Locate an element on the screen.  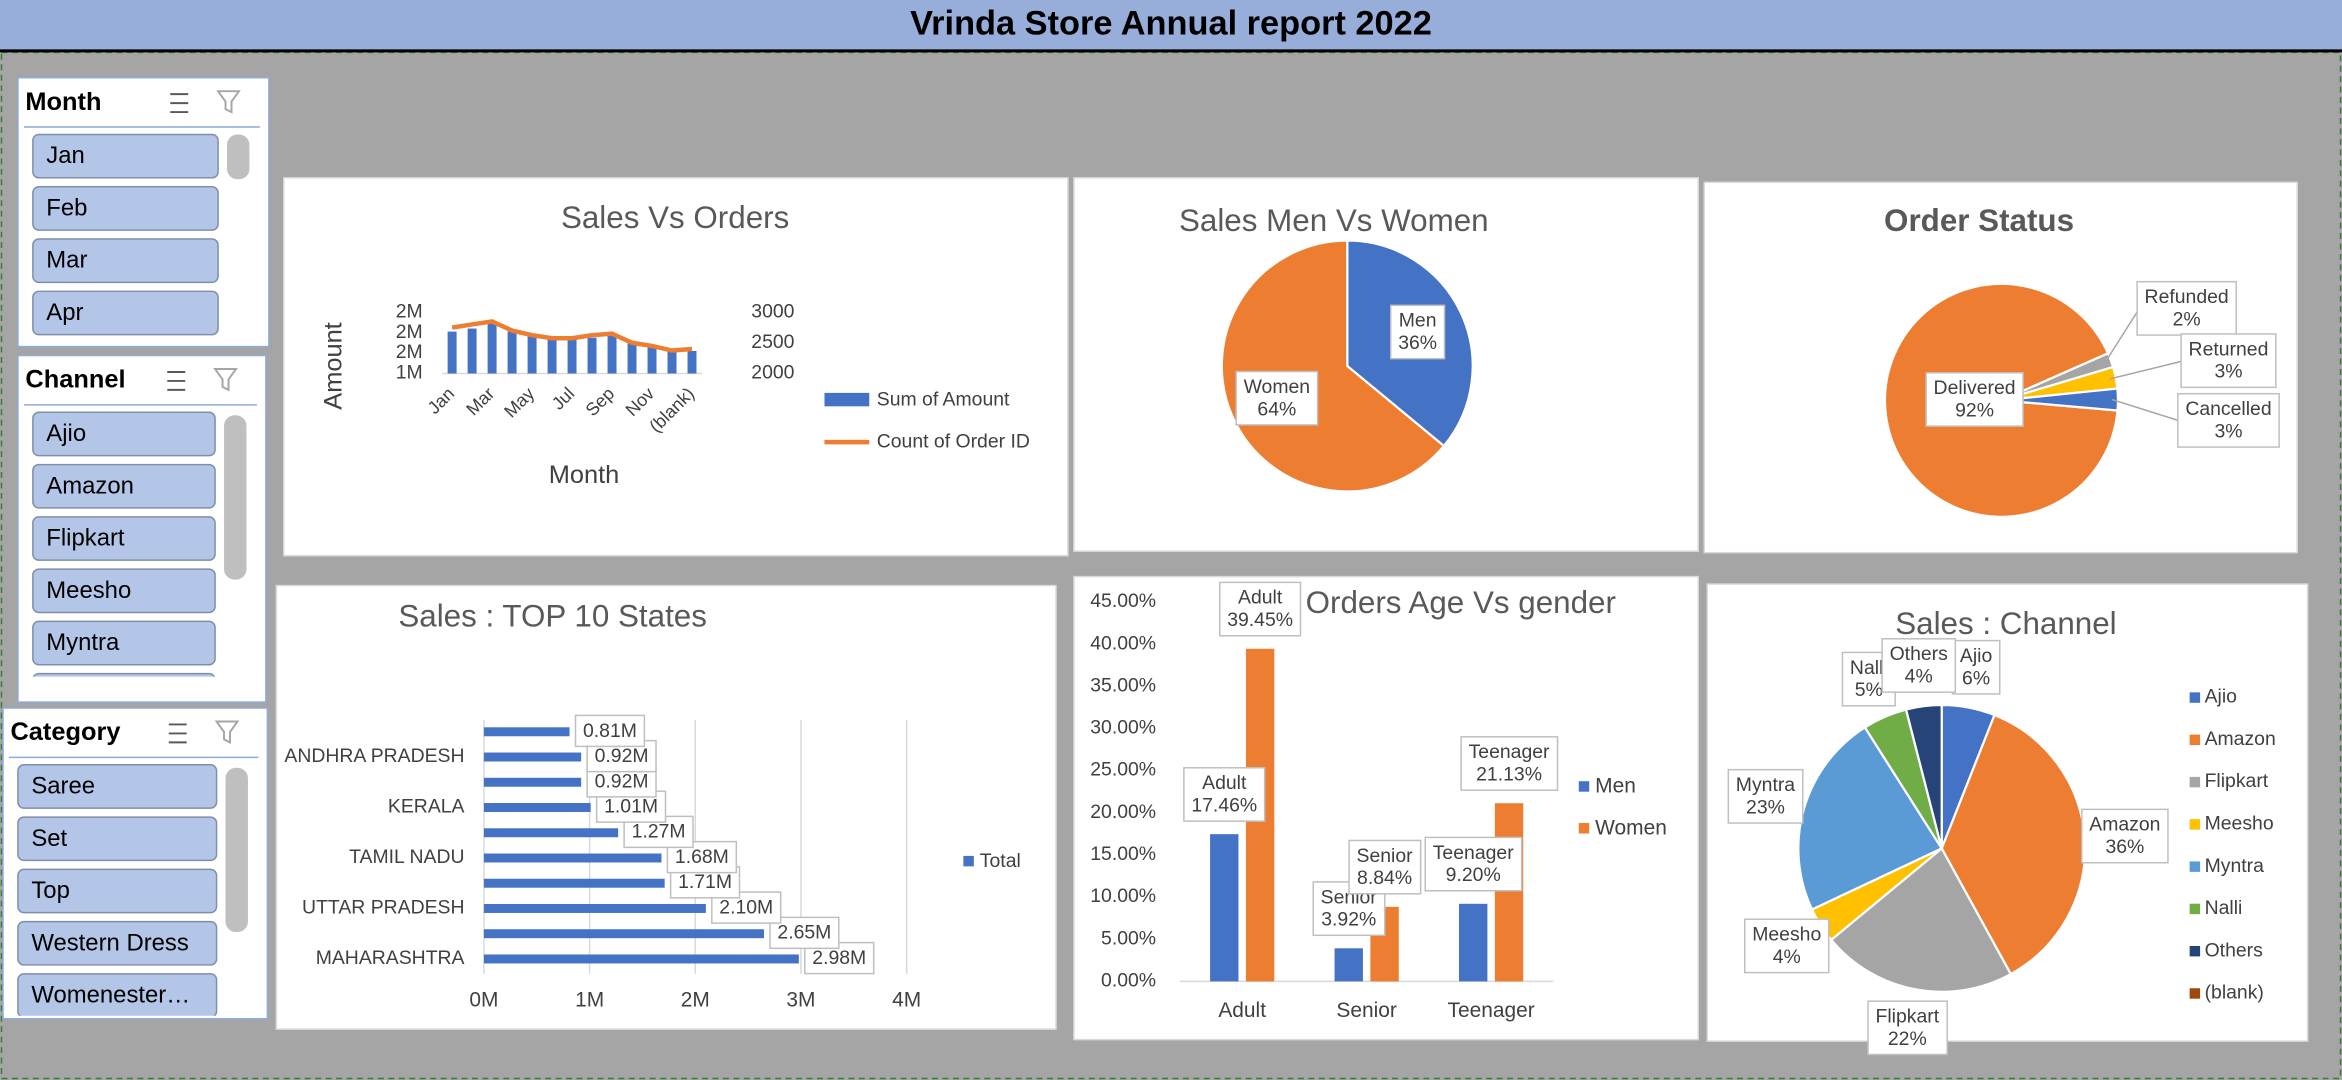
data-label: Teenager 9.20% is located at coordinates (1473, 864).